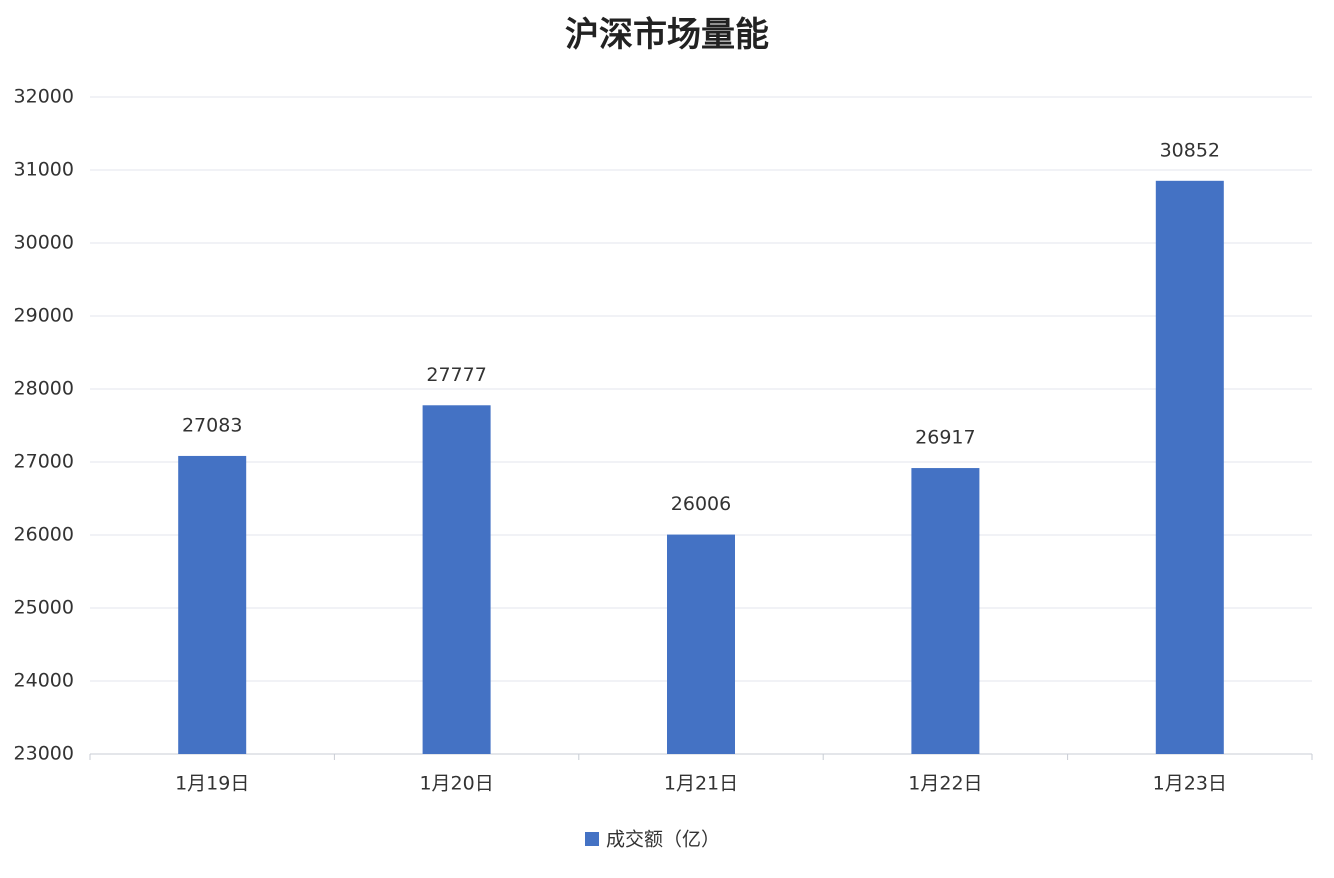 The height and width of the screenshot is (878, 1334). What do you see at coordinates (44, 170) in the screenshot?
I see `y-tick-label: 31000` at bounding box center [44, 170].